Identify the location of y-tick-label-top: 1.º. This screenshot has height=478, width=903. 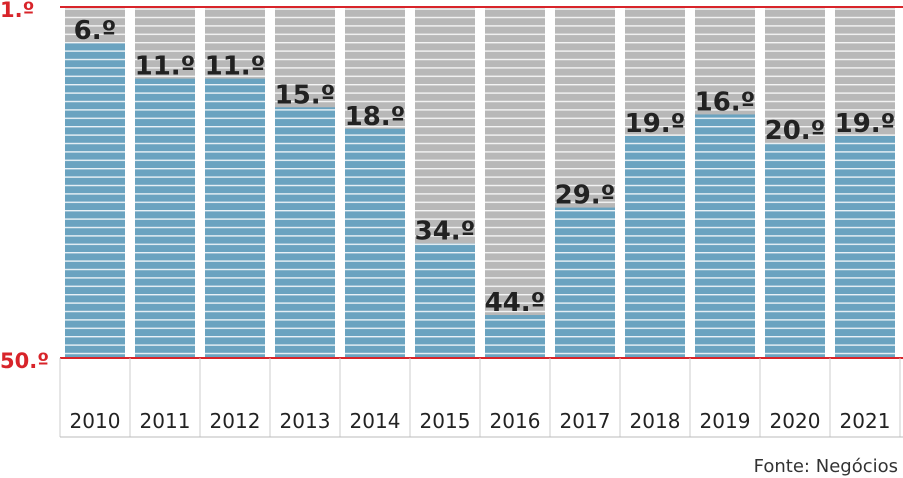
(17, 11).